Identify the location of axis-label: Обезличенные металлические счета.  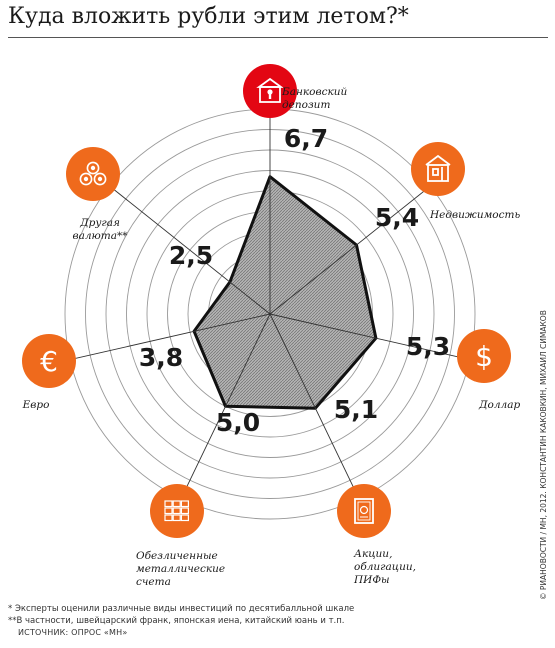
(180, 569).